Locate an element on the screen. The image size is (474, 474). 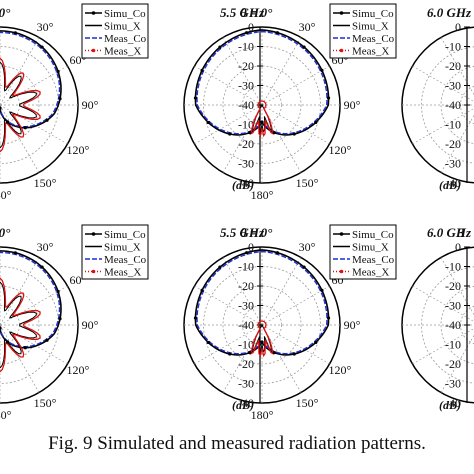
meas-co-curve is located at coordinates (30, 79).